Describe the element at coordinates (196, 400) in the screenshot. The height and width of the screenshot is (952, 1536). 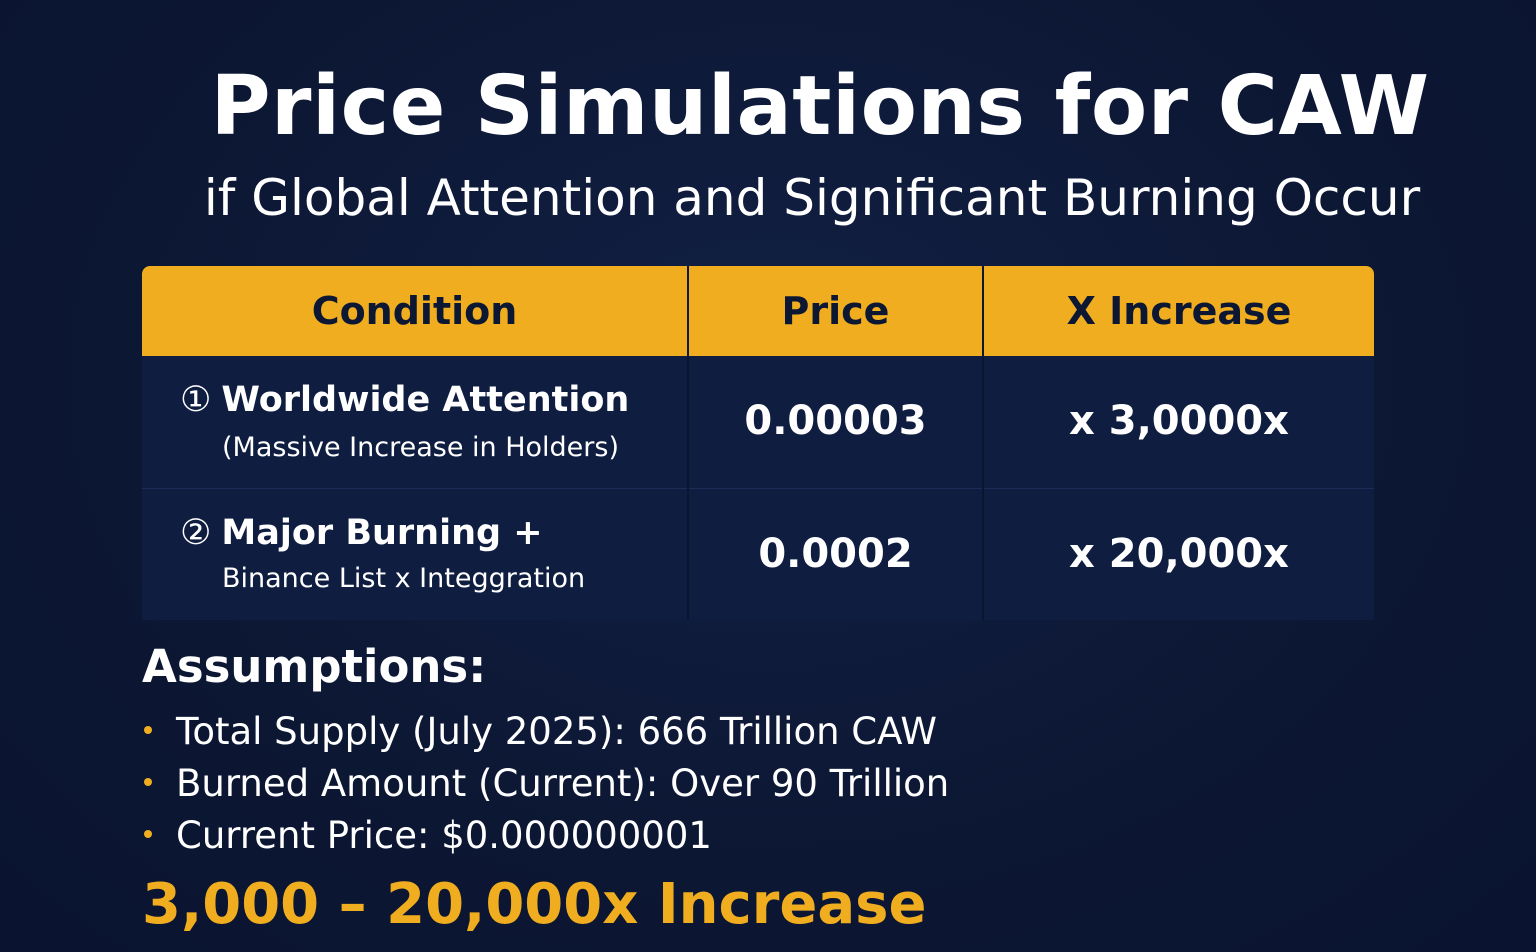
I see `circled-number-1-icon: ①` at that location.